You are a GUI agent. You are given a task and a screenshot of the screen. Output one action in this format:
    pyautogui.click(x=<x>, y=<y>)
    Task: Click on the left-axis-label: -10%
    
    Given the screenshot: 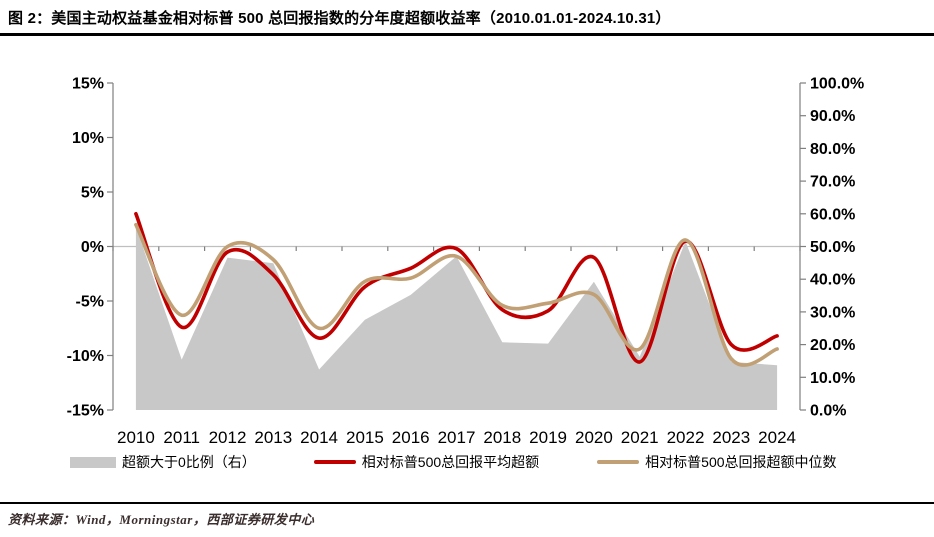 What is the action you would take?
    pyautogui.click(x=85, y=356)
    